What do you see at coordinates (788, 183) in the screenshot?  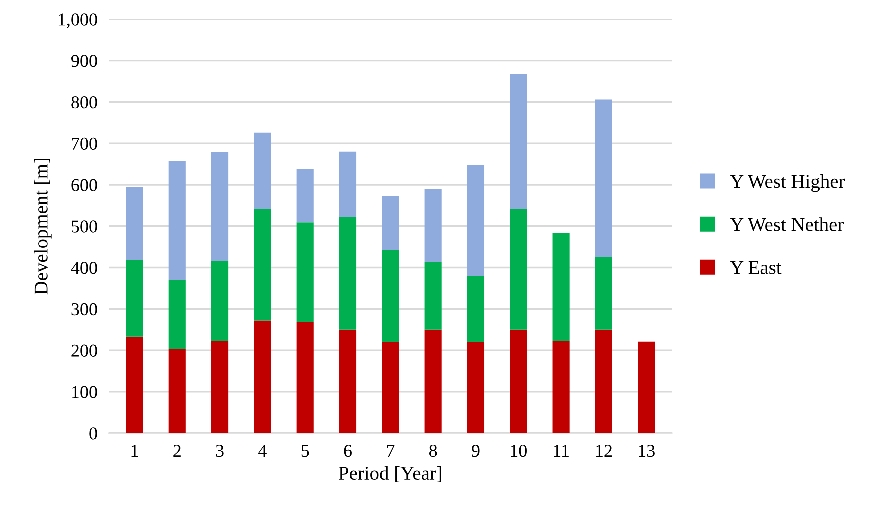 I see `legend-label: Y West Higher` at bounding box center [788, 183].